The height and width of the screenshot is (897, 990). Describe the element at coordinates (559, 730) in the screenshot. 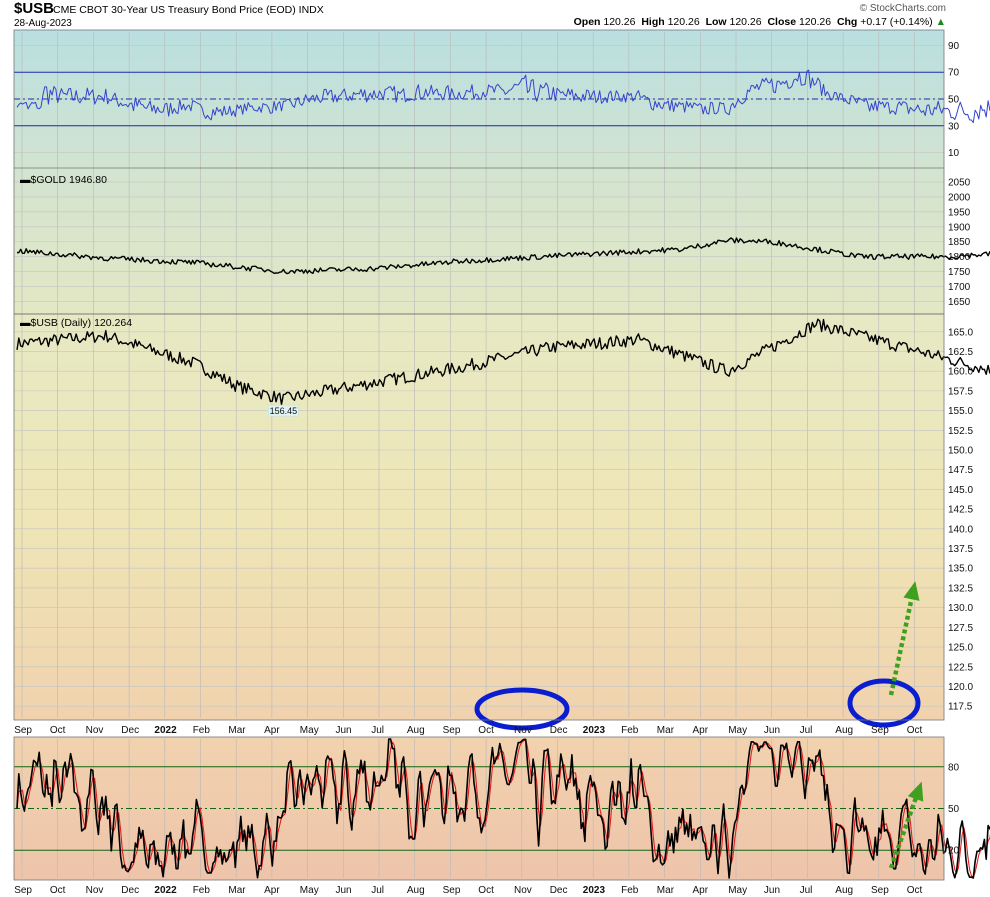

I see `price-xaxis-label-15: Dec` at that location.